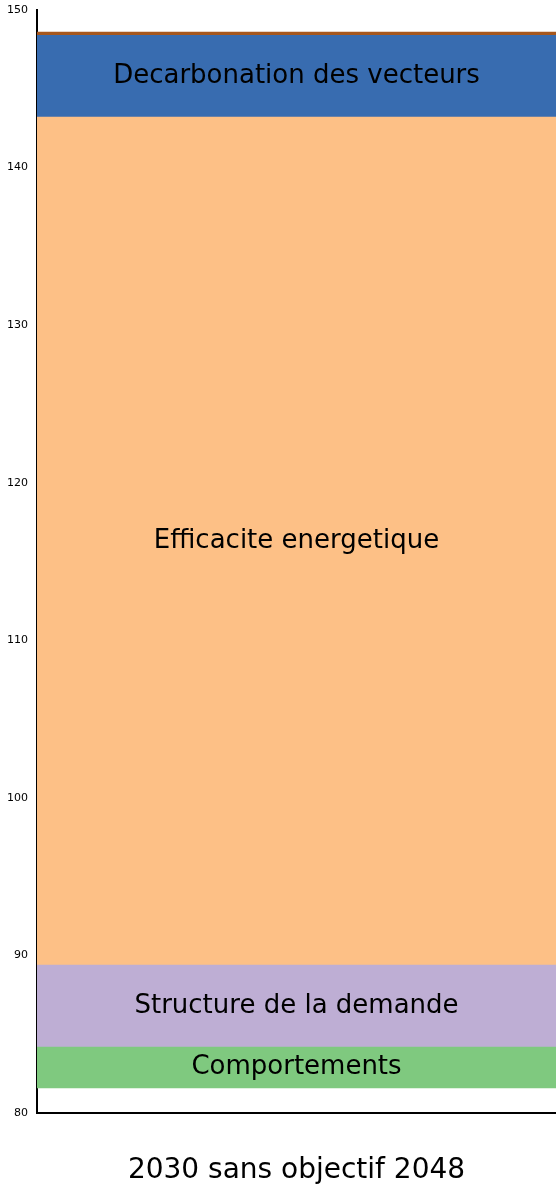 This screenshot has height=1196, width=556. What do you see at coordinates (17, 482) in the screenshot?
I see `y-tick-label: 120` at bounding box center [17, 482].